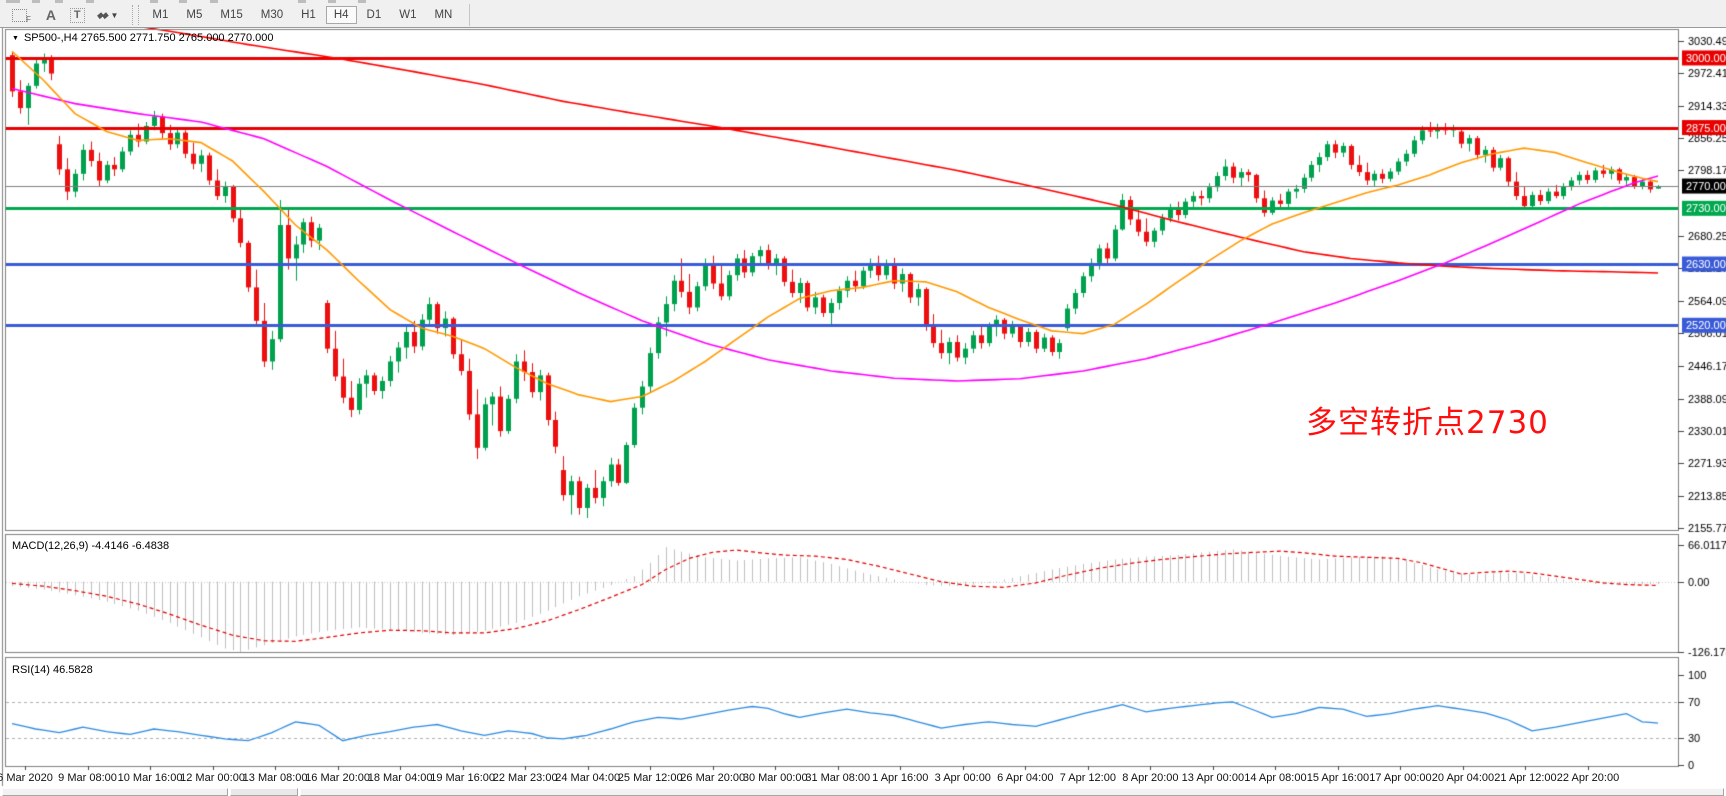  Describe the element at coordinates (194, 15) in the screenshot. I see `tf-button-m5: M5` at that location.